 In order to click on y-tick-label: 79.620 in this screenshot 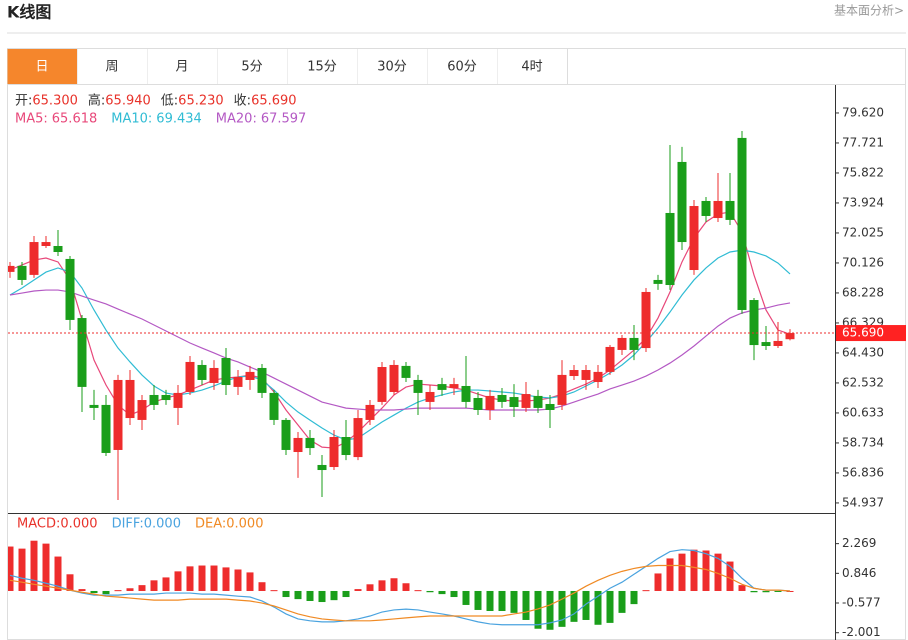, I will do `click(863, 112)`.